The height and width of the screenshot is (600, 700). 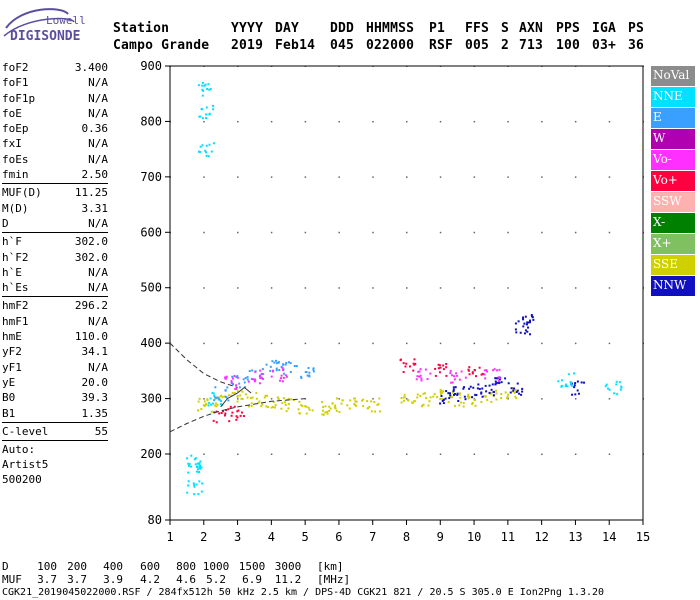 I want to click on param-value: 39.3, so click(x=95, y=398).